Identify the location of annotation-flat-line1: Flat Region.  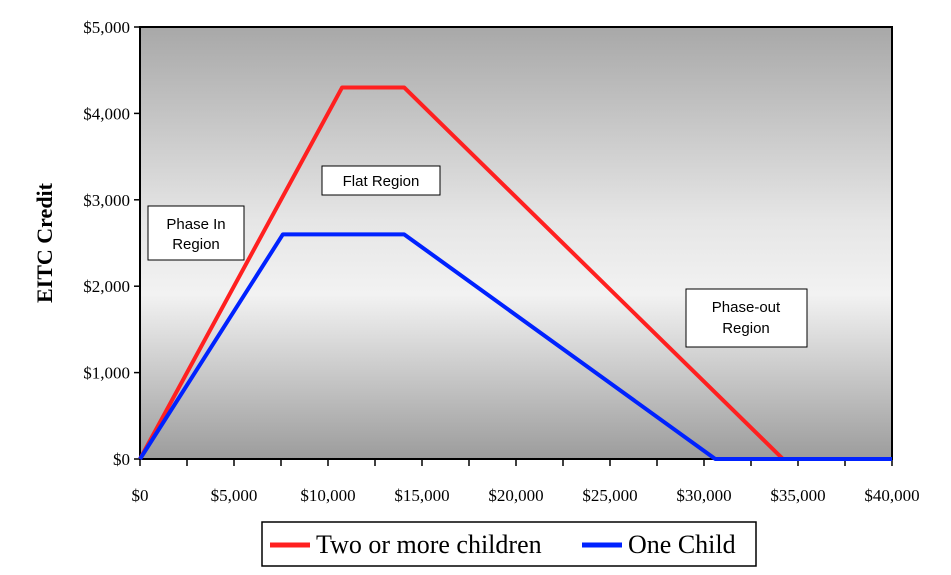
(381, 181).